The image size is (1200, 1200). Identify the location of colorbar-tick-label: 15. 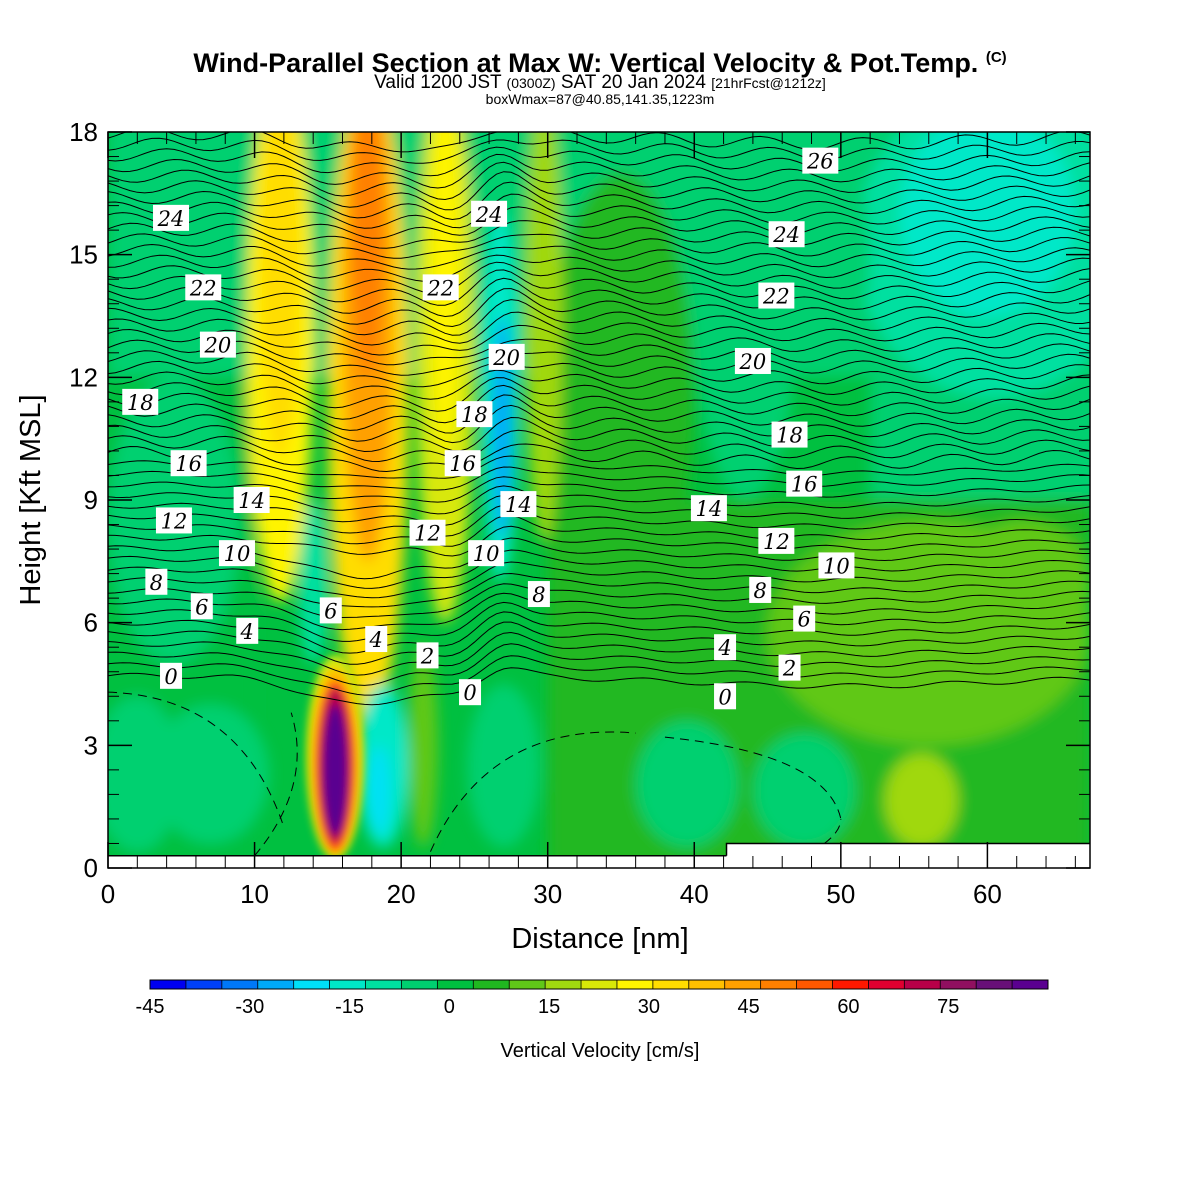
(549, 1007).